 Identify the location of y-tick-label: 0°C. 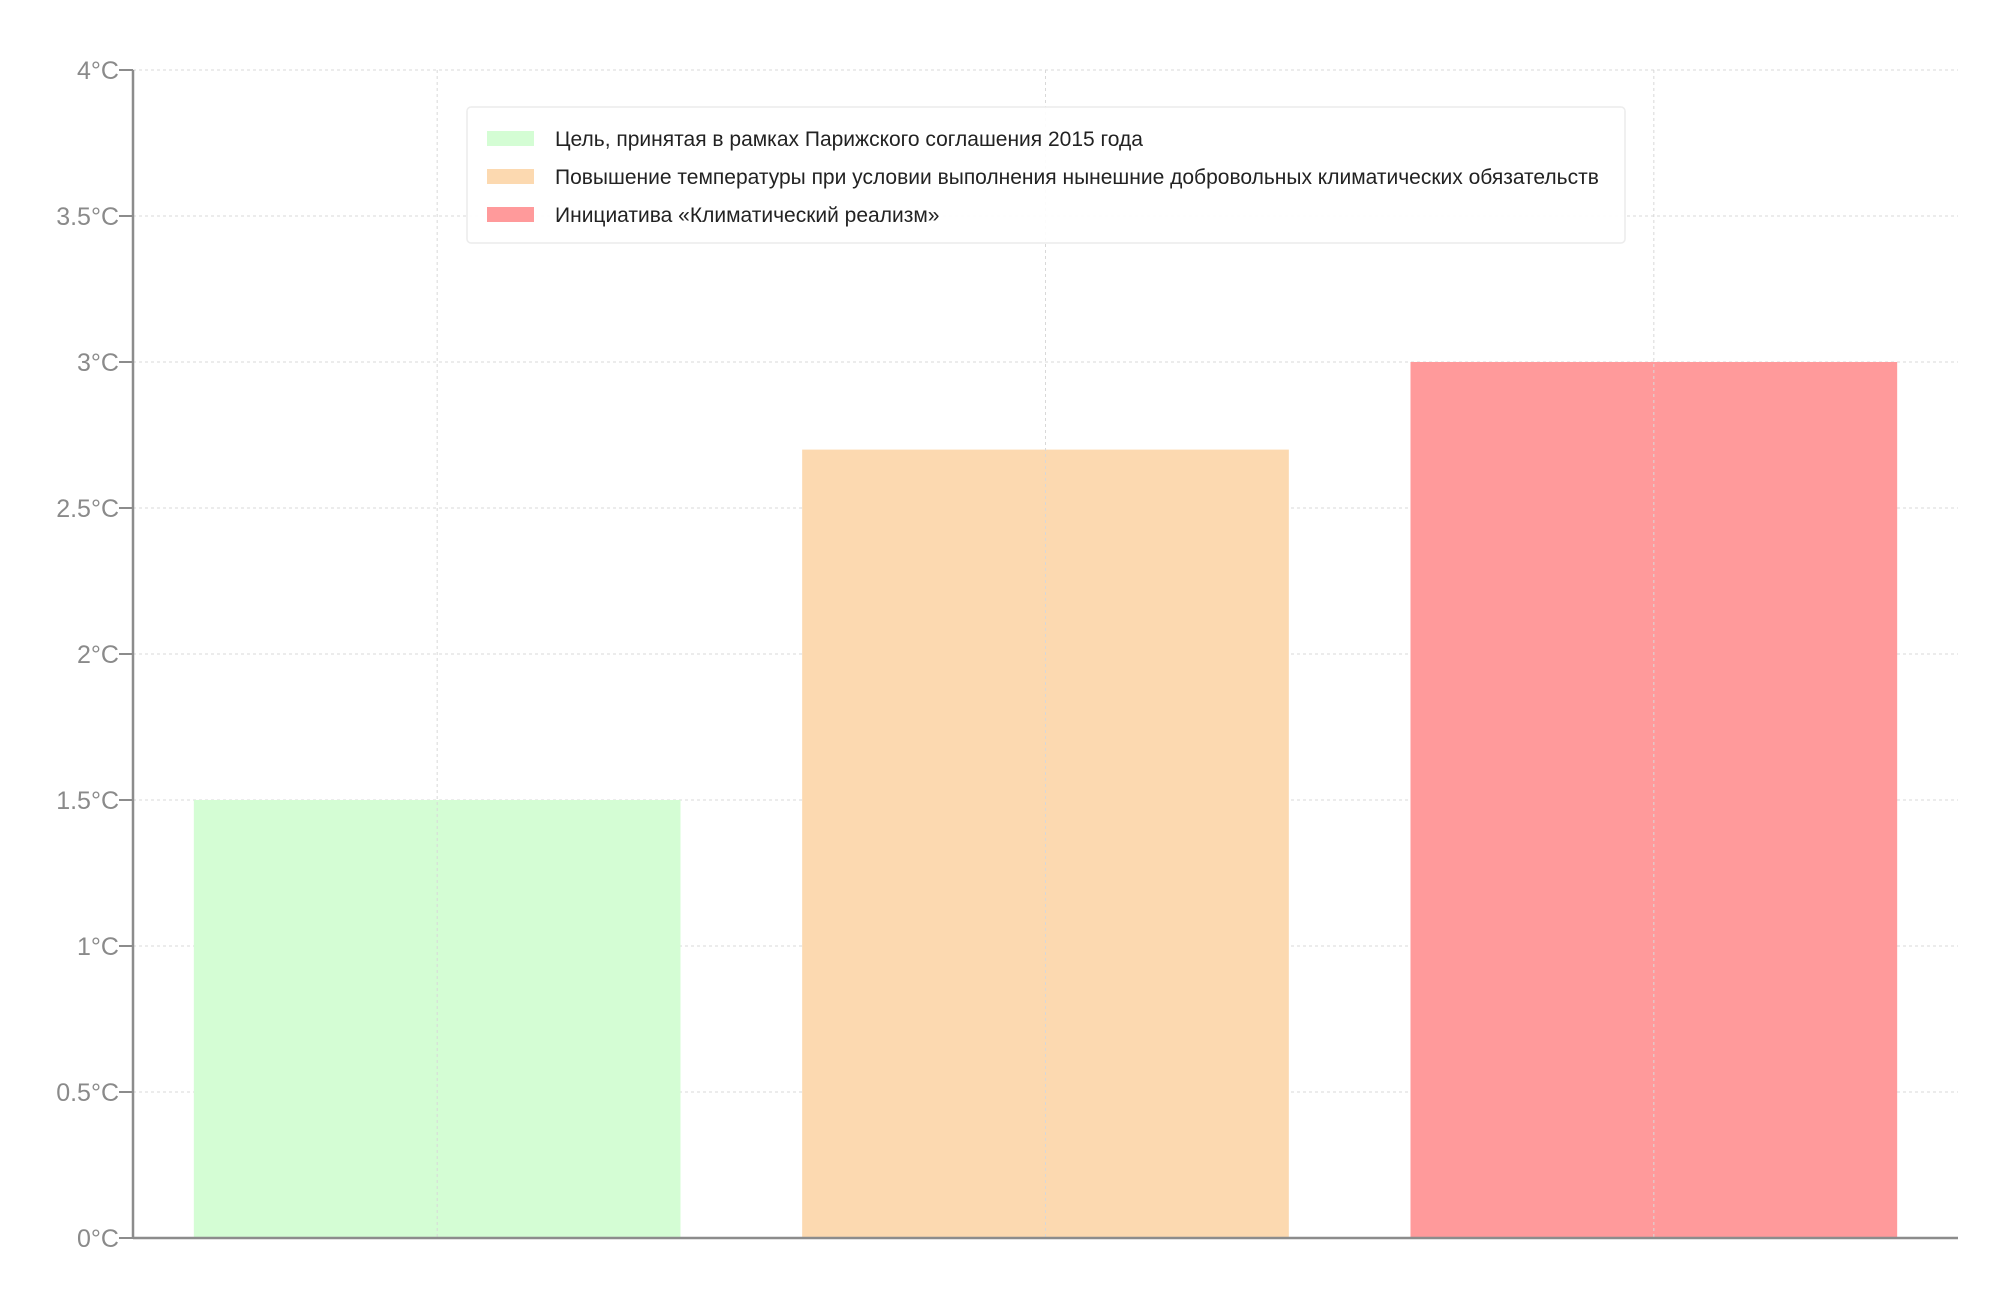
(98, 1239).